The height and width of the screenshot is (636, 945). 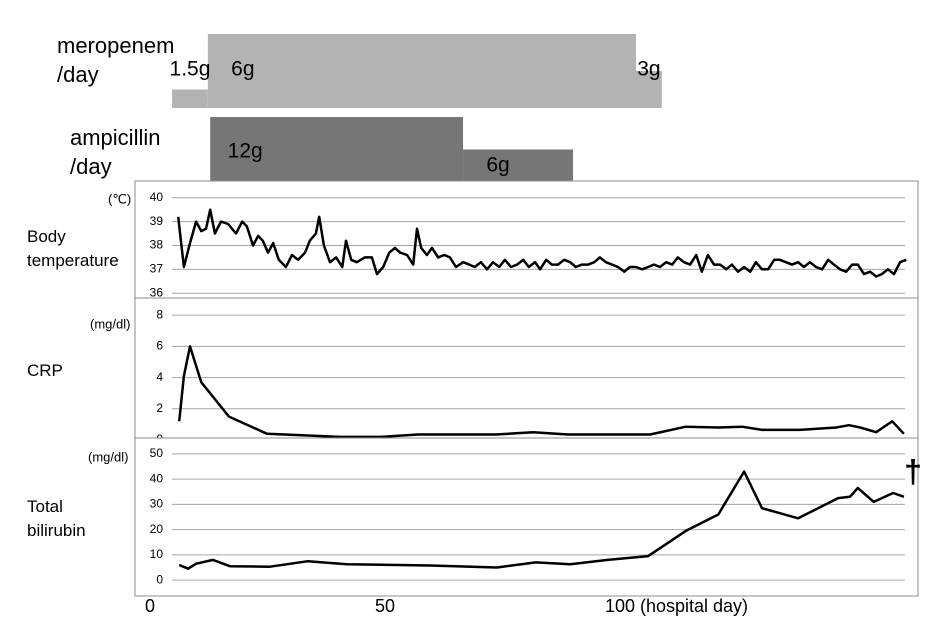 What do you see at coordinates (159, 346) in the screenshot?
I see `y-tick-label: 6` at bounding box center [159, 346].